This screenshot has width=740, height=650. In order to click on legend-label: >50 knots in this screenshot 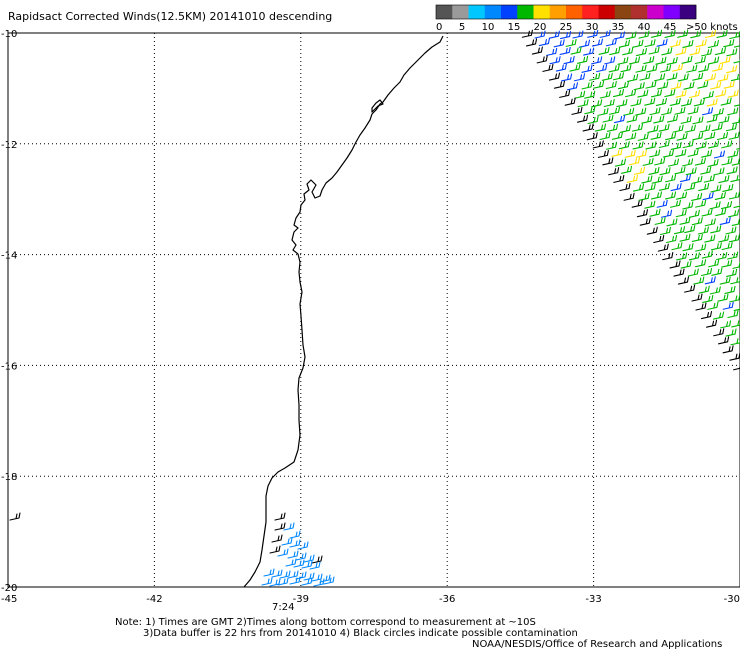, I will do `click(712, 27)`.